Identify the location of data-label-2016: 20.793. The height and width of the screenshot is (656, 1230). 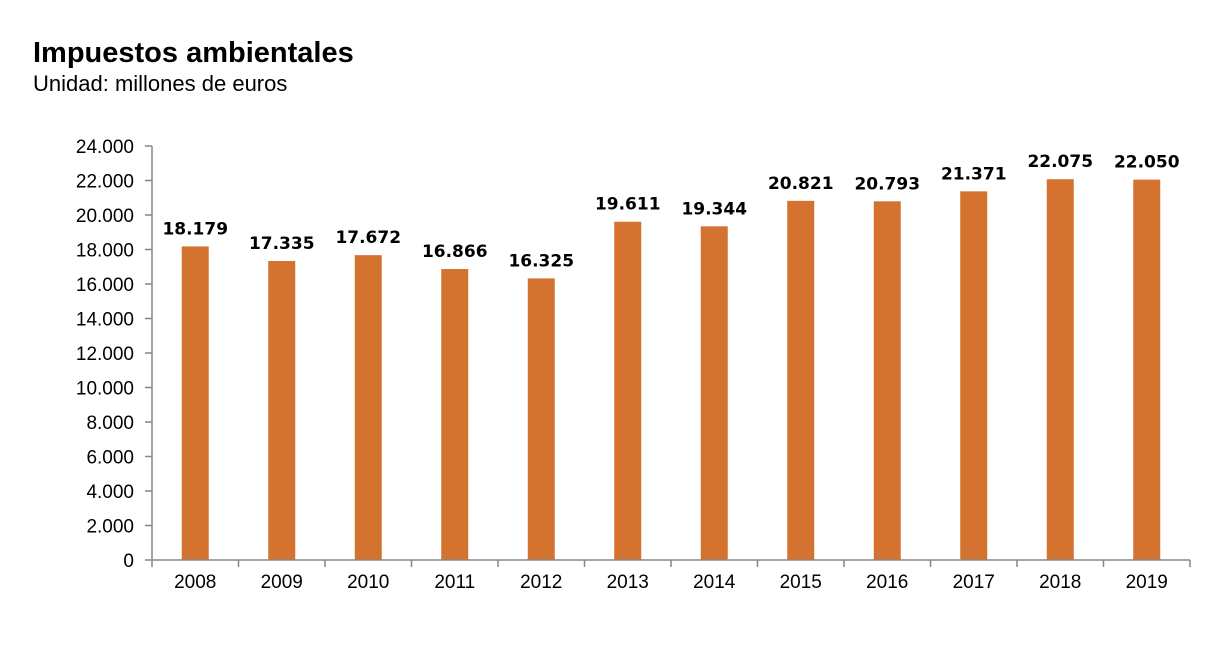
(887, 184).